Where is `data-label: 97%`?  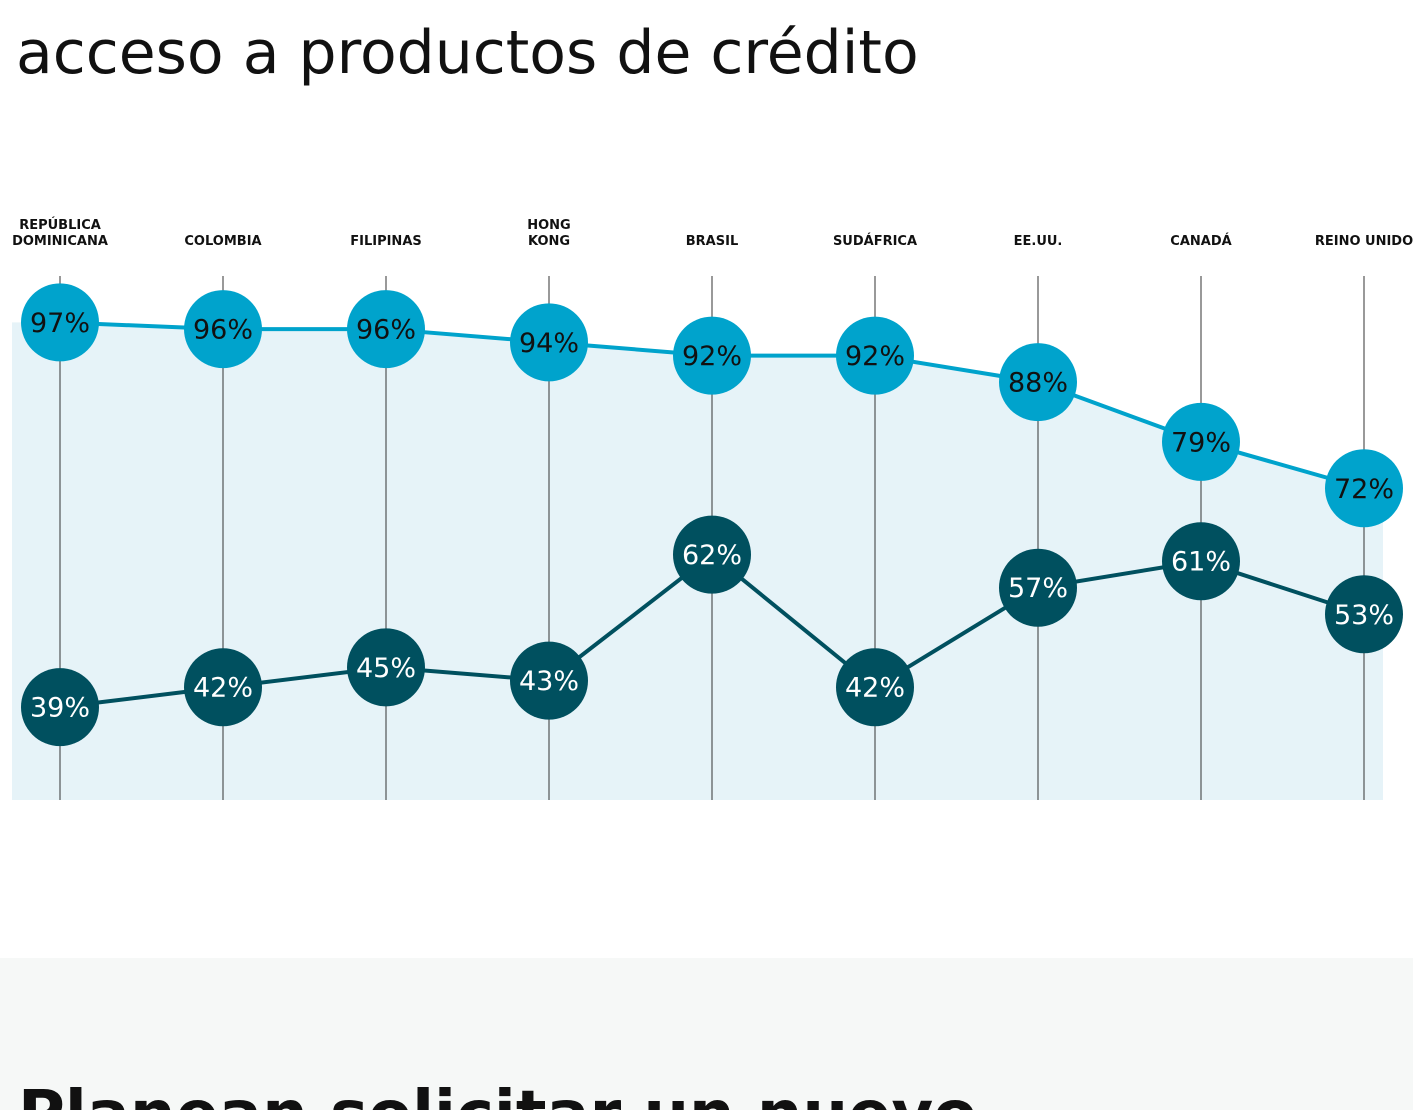 data-label: 97% is located at coordinates (60, 323).